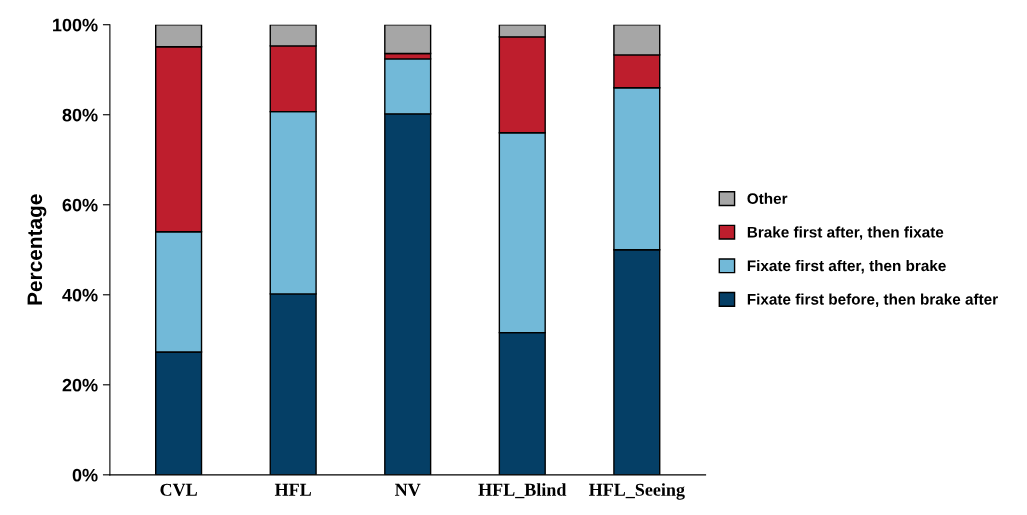 This screenshot has height=515, width=1027. I want to click on y-tick-label: 20%, so click(80, 385).